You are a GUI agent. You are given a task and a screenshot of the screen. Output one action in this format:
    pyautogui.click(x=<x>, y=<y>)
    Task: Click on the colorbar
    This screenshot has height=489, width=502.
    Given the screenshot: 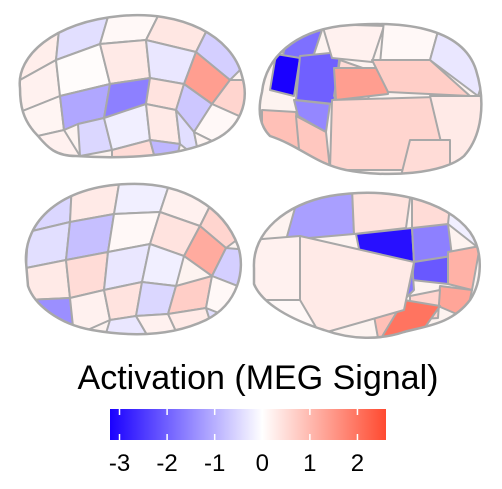 What is the action you would take?
    pyautogui.click(x=248, y=424)
    